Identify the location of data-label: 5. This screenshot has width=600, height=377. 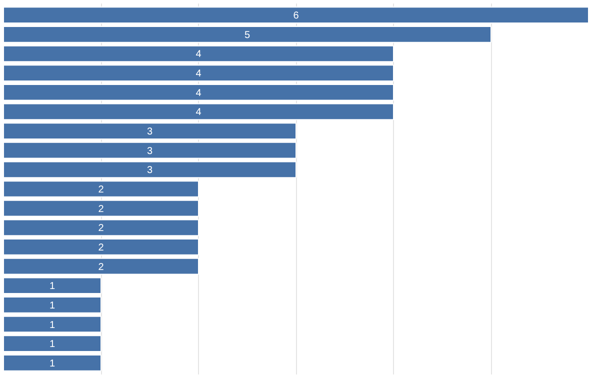
(247, 35).